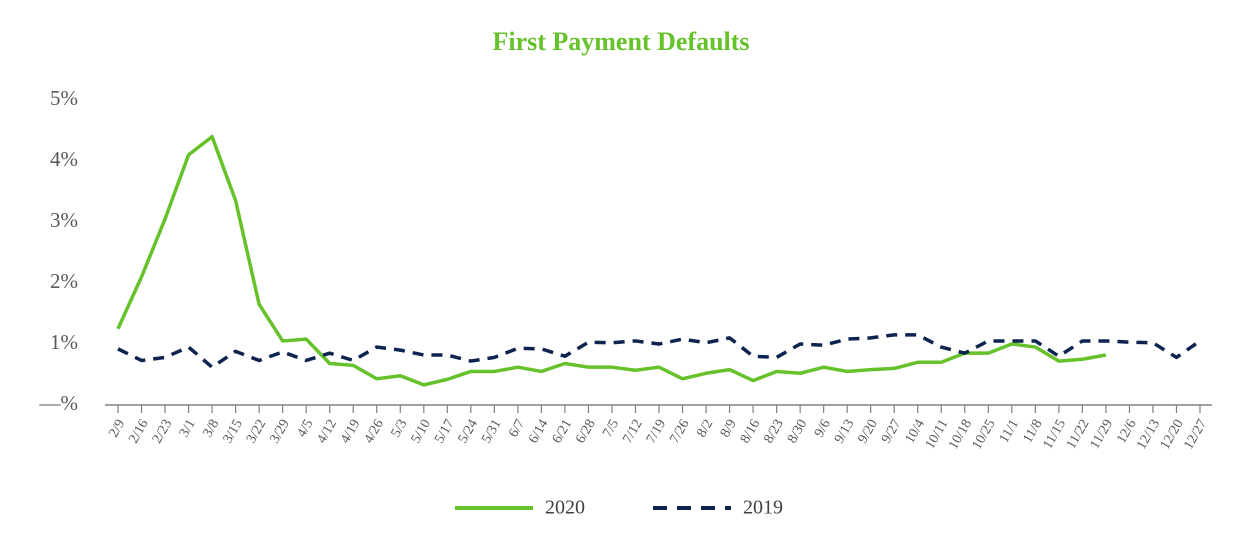  What do you see at coordinates (656, 431) in the screenshot?
I see `x-tick-label: 7/19` at bounding box center [656, 431].